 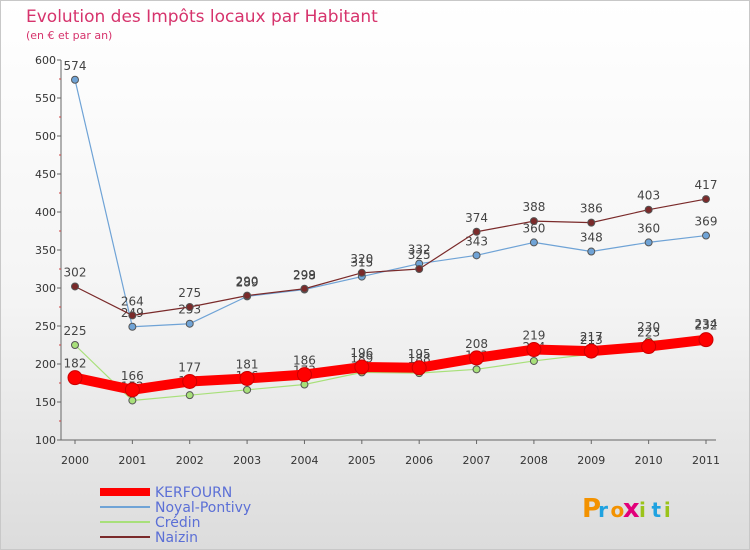 What do you see at coordinates (193, 493) in the screenshot?
I see `legend-label: KERFOURN` at bounding box center [193, 493].